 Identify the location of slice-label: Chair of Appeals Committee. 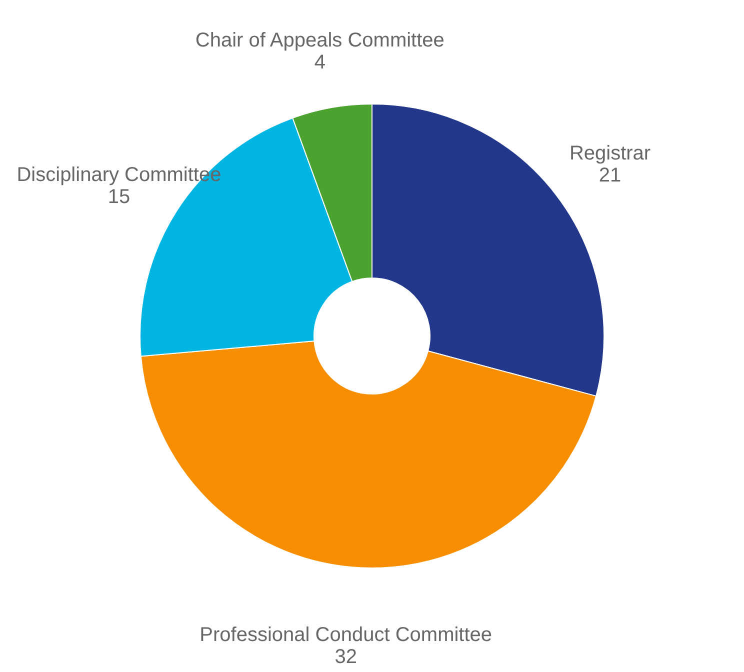
(319, 41).